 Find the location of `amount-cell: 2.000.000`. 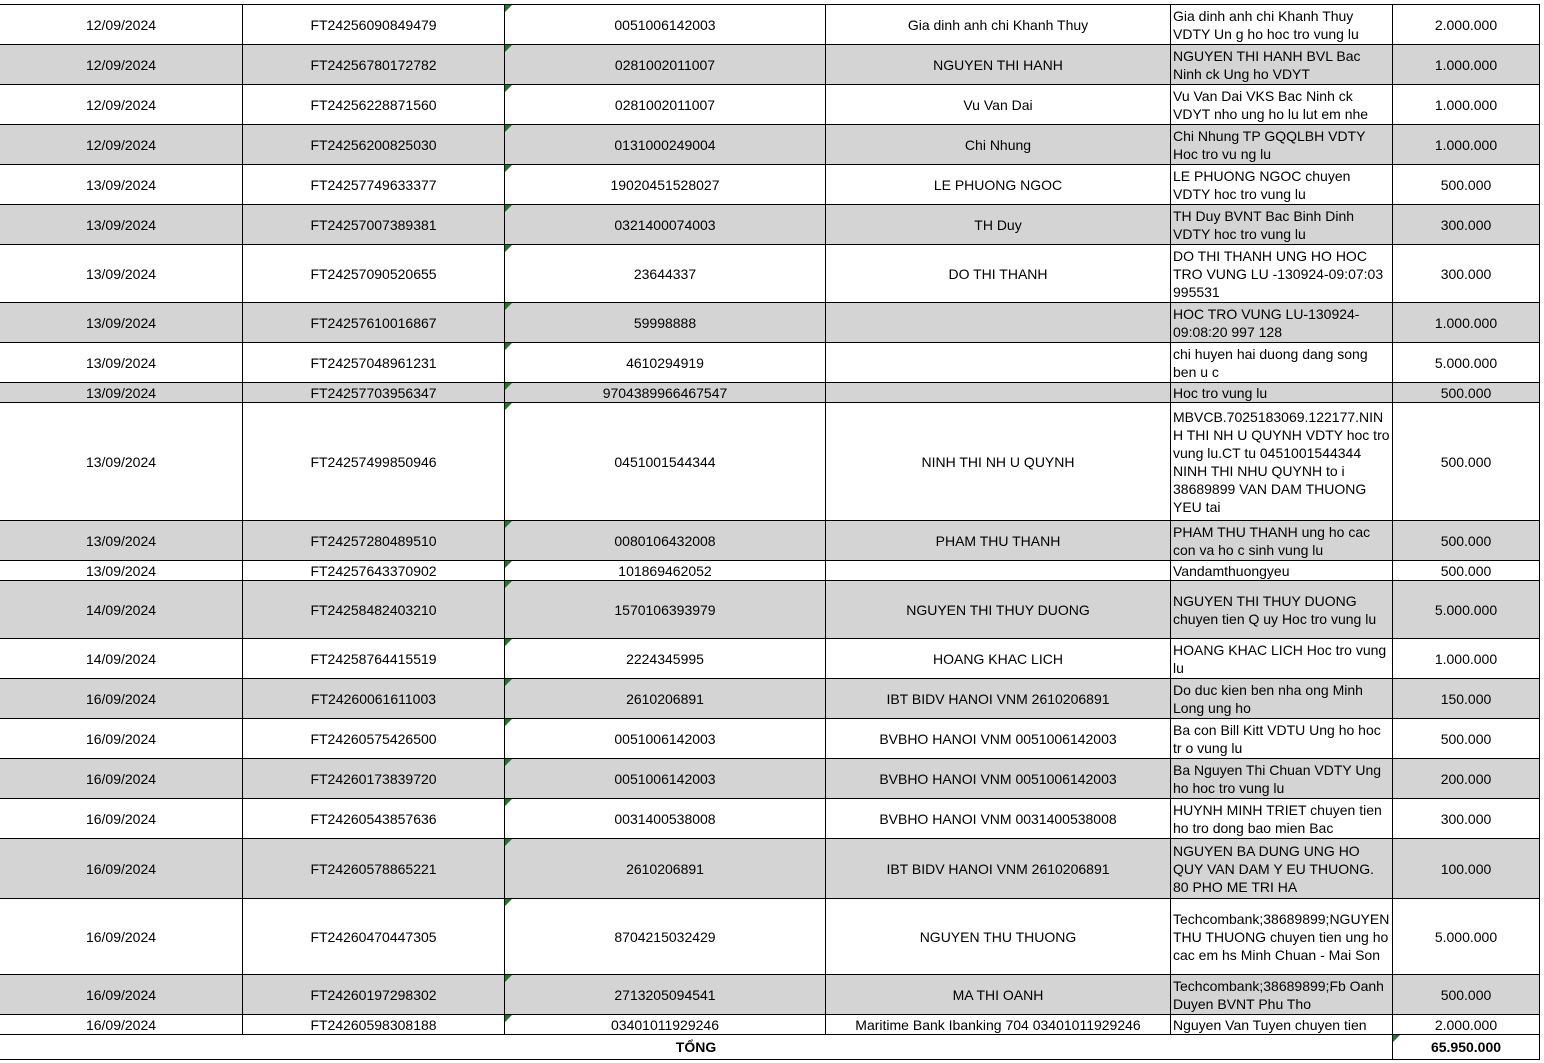

amount-cell: 2.000.000 is located at coordinates (1466, 25).